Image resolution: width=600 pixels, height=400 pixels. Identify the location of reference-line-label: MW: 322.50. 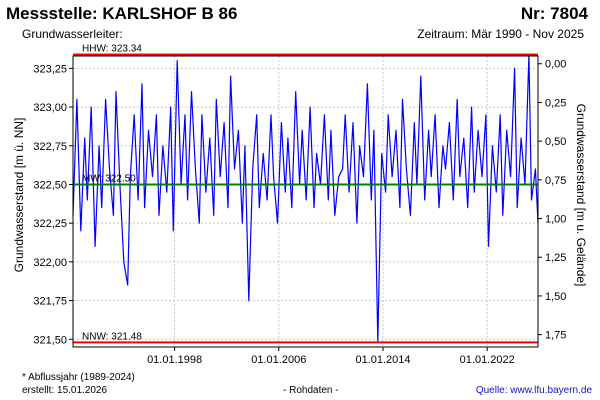
(109, 178).